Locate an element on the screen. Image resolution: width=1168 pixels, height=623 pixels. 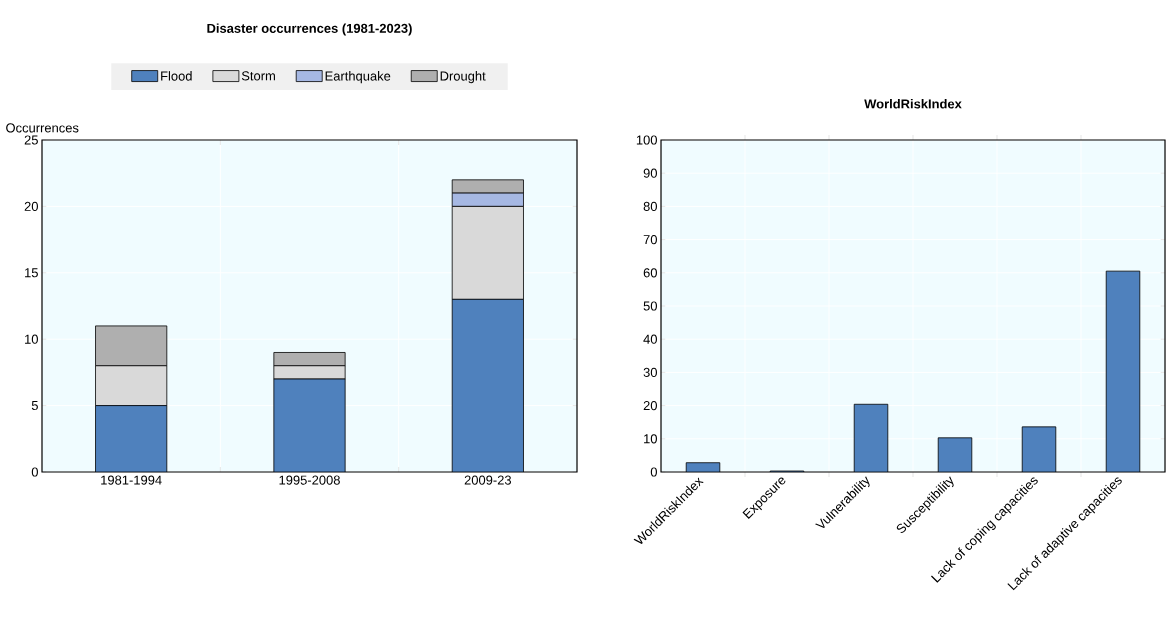
y-tick-label: 5 is located at coordinates (34, 406).